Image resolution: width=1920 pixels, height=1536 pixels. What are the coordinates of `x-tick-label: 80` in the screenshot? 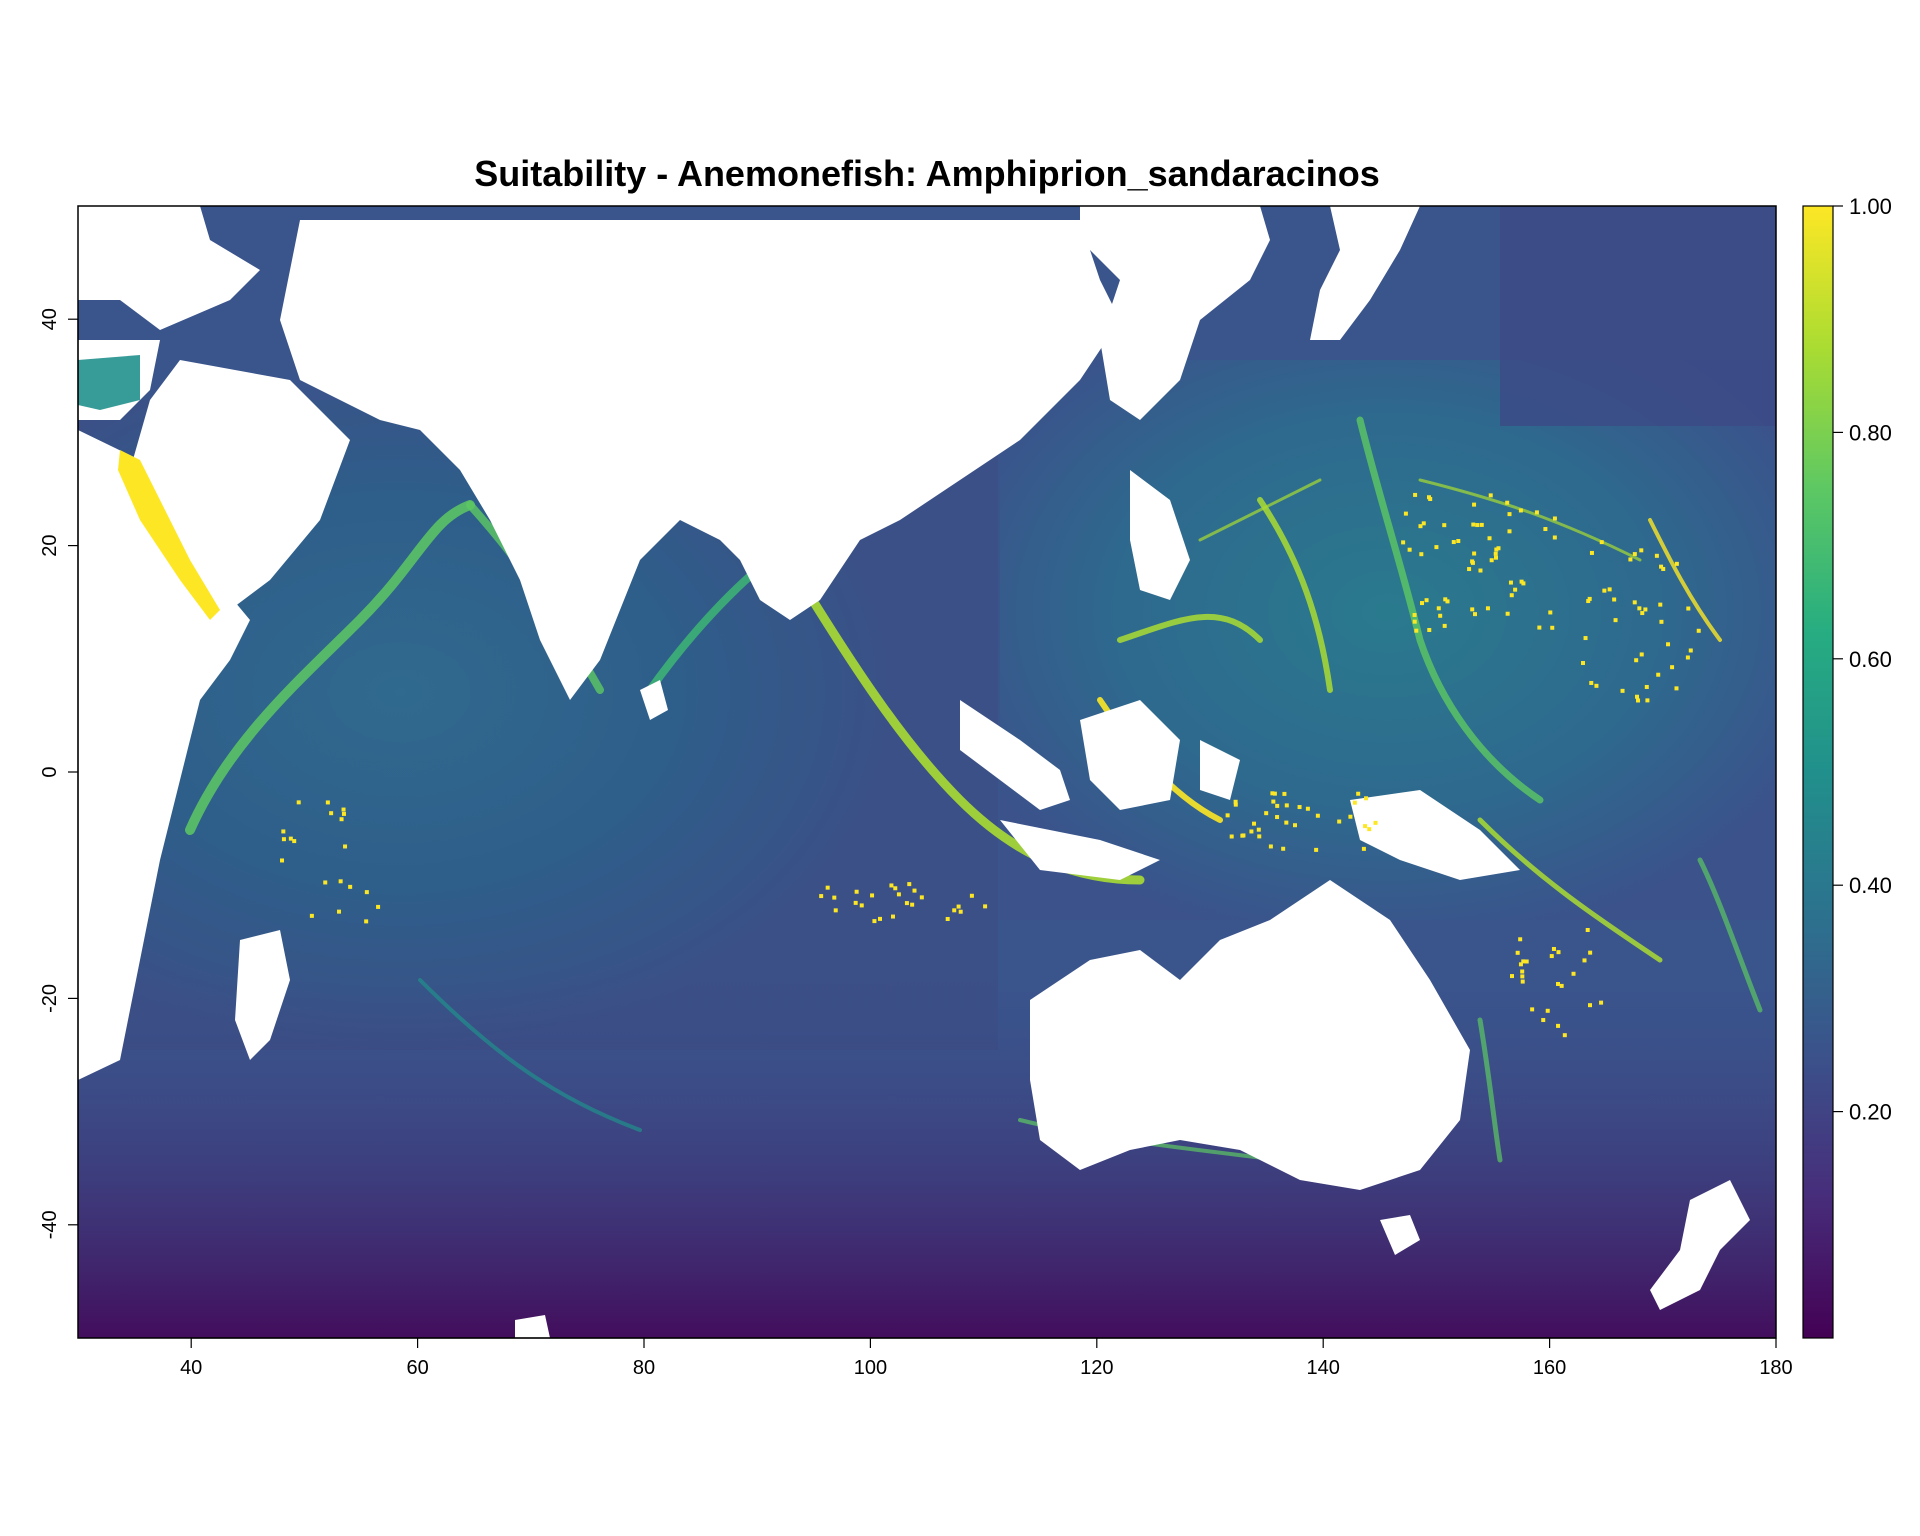 It's located at (644, 1368).